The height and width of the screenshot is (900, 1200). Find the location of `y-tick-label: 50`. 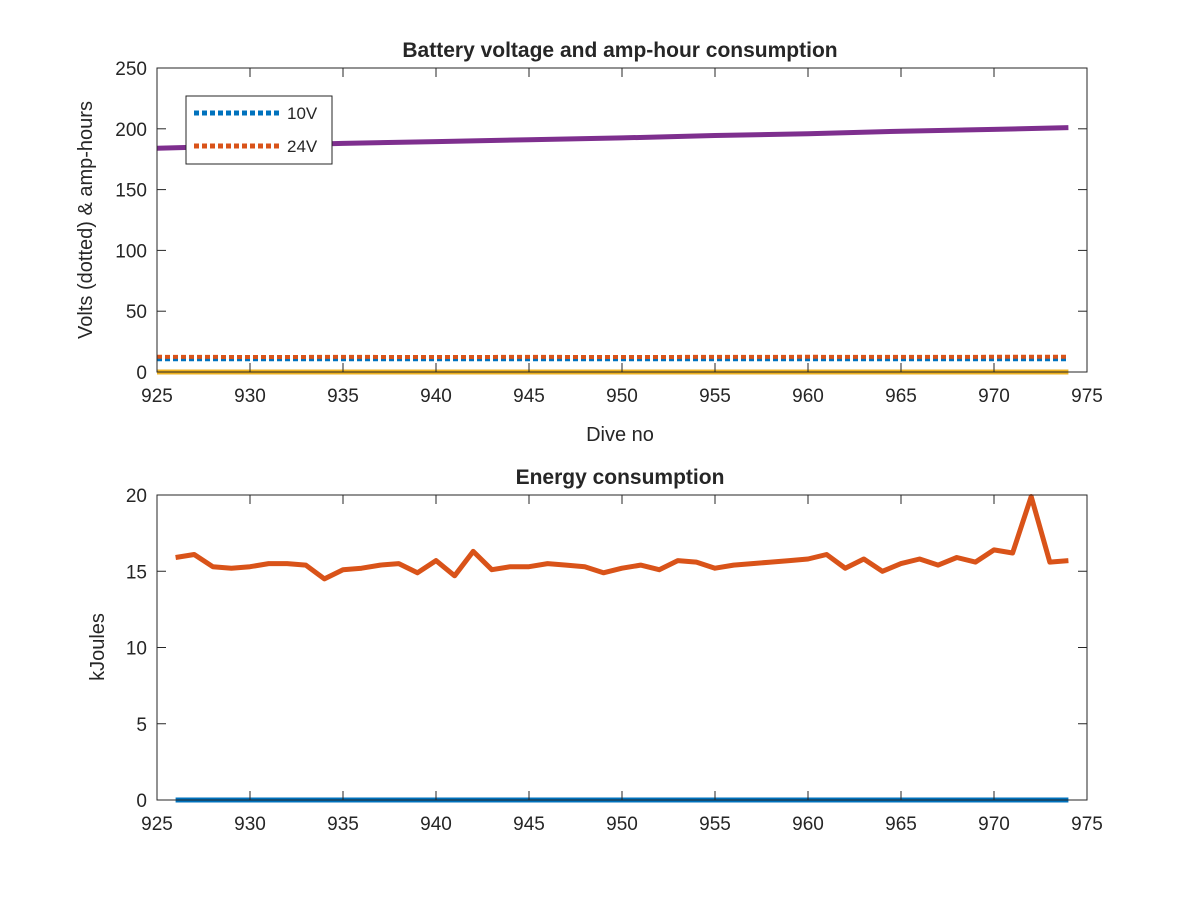

y-tick-label: 50 is located at coordinates (136, 312).